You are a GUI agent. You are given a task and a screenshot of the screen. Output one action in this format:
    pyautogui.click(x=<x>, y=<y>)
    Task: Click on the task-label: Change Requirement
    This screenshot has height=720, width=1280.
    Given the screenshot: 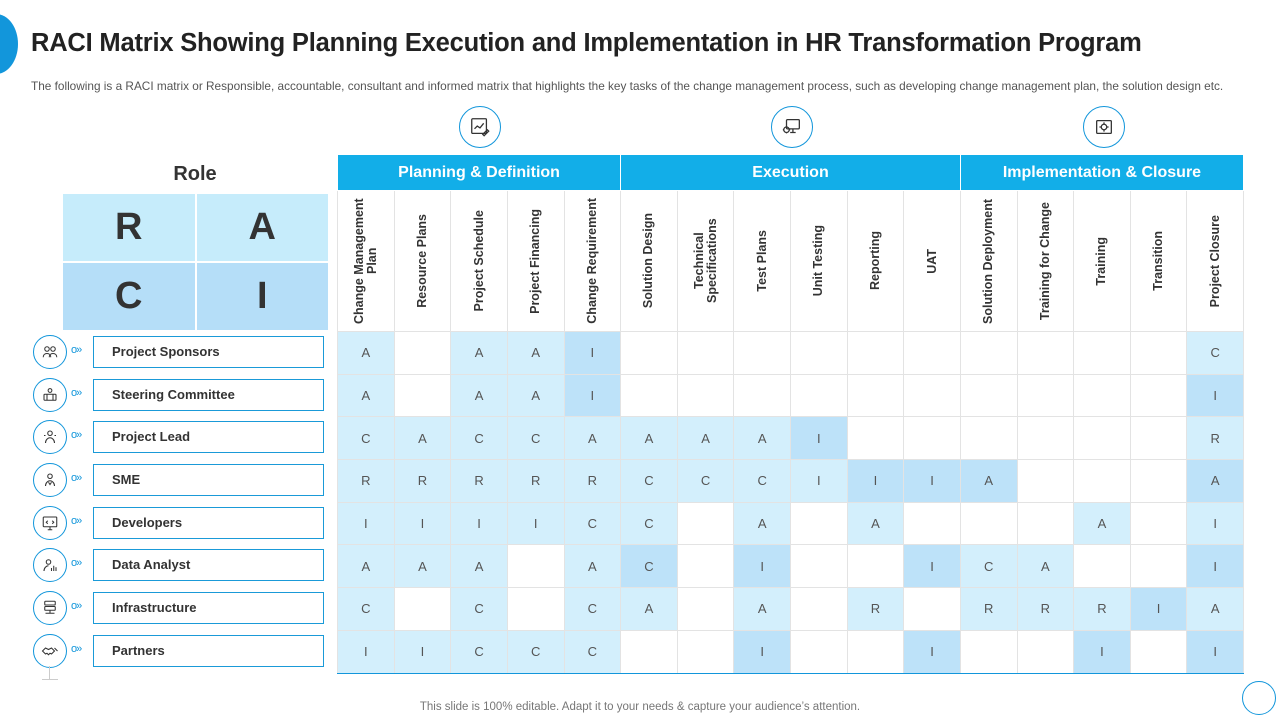 What is the action you would take?
    pyautogui.click(x=591, y=261)
    